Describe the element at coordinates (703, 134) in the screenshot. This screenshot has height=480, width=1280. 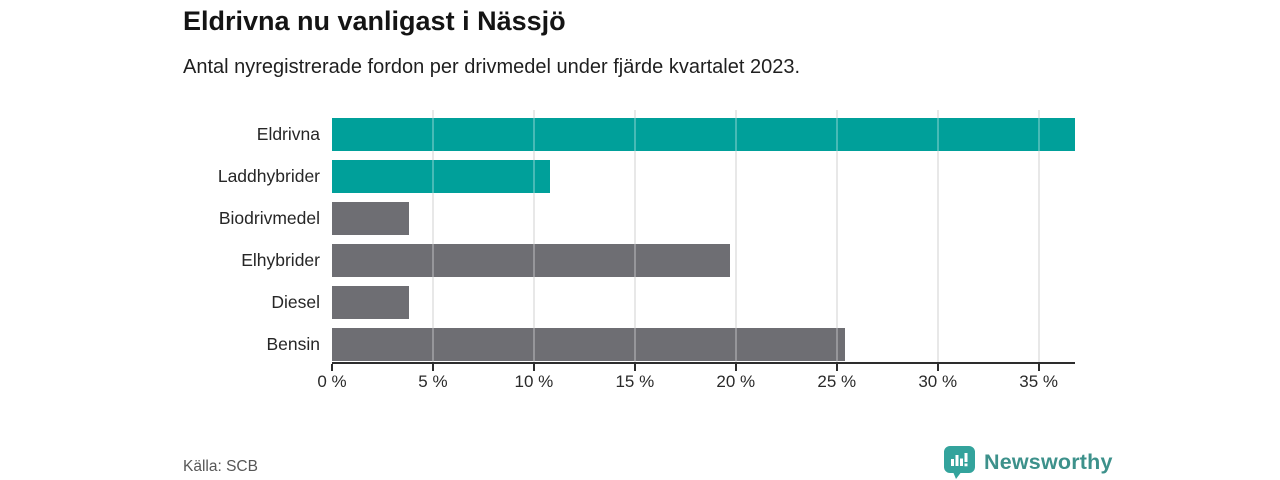
I see `bar-eldrivna` at that location.